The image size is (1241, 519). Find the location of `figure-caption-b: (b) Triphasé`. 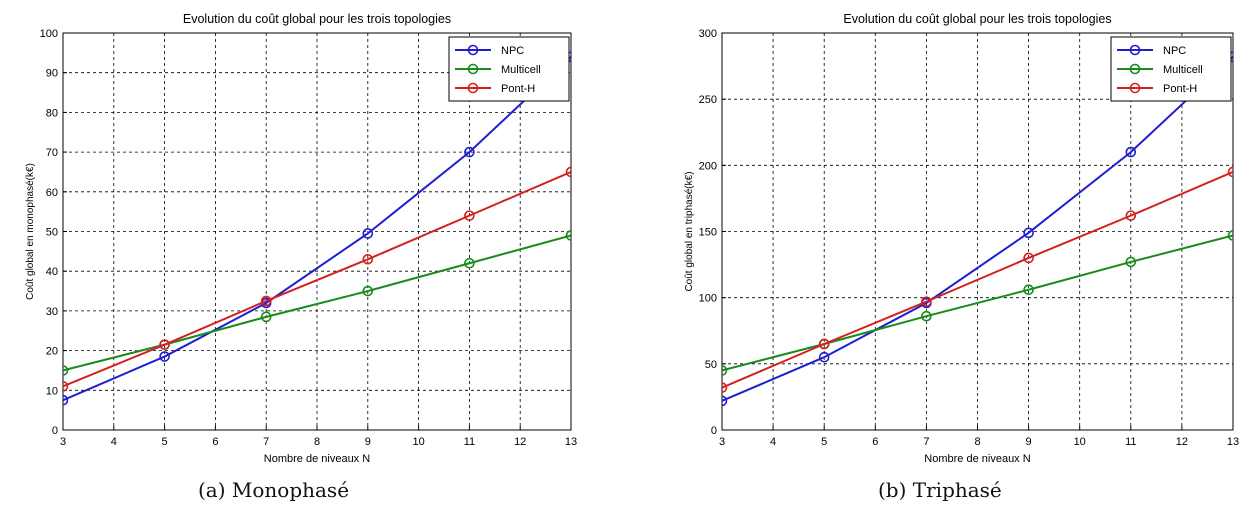

figure-caption-b: (b) Triphasé is located at coordinates (940, 490).